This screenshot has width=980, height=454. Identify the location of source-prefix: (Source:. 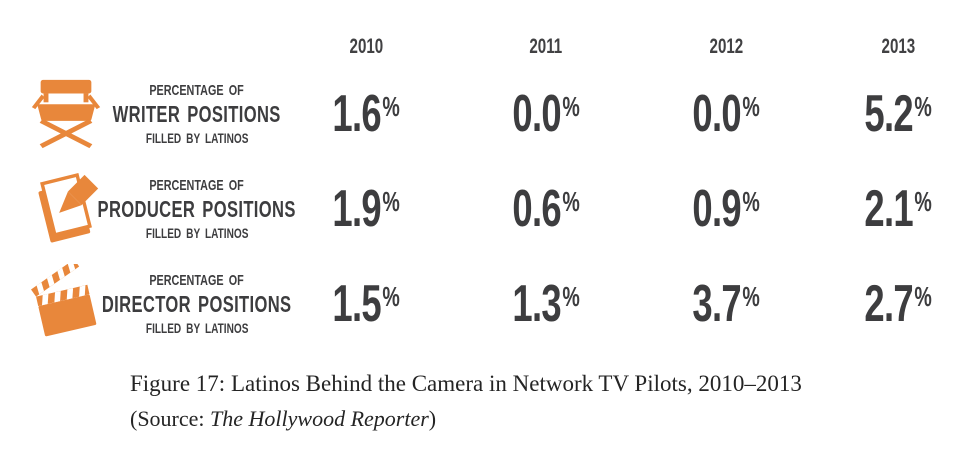
(170, 418).